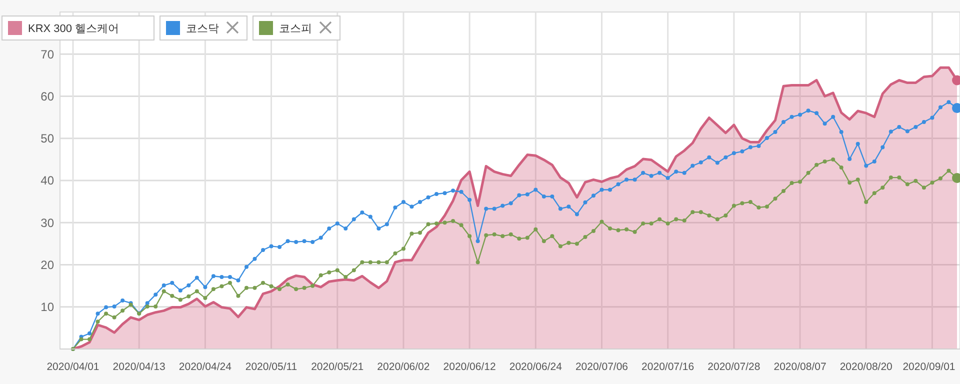 This screenshot has width=960, height=384. Describe the element at coordinates (73, 367) in the screenshot. I see `x-tick-label: 2020/04/01` at that location.